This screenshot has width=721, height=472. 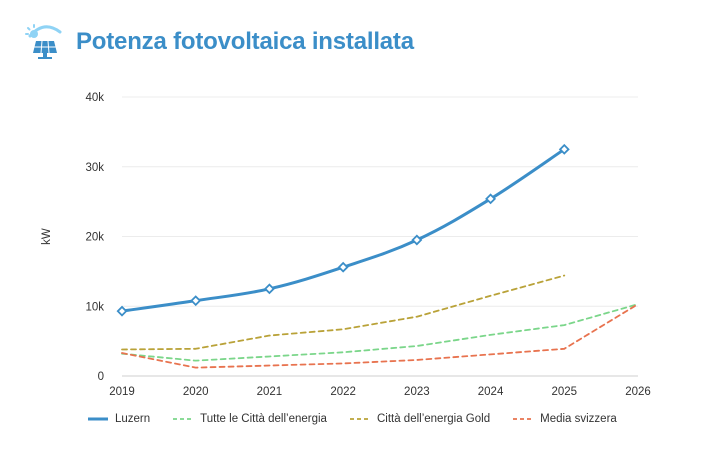 I want to click on chart-title: Potenza fotovoltaica installata, so click(x=245, y=41).